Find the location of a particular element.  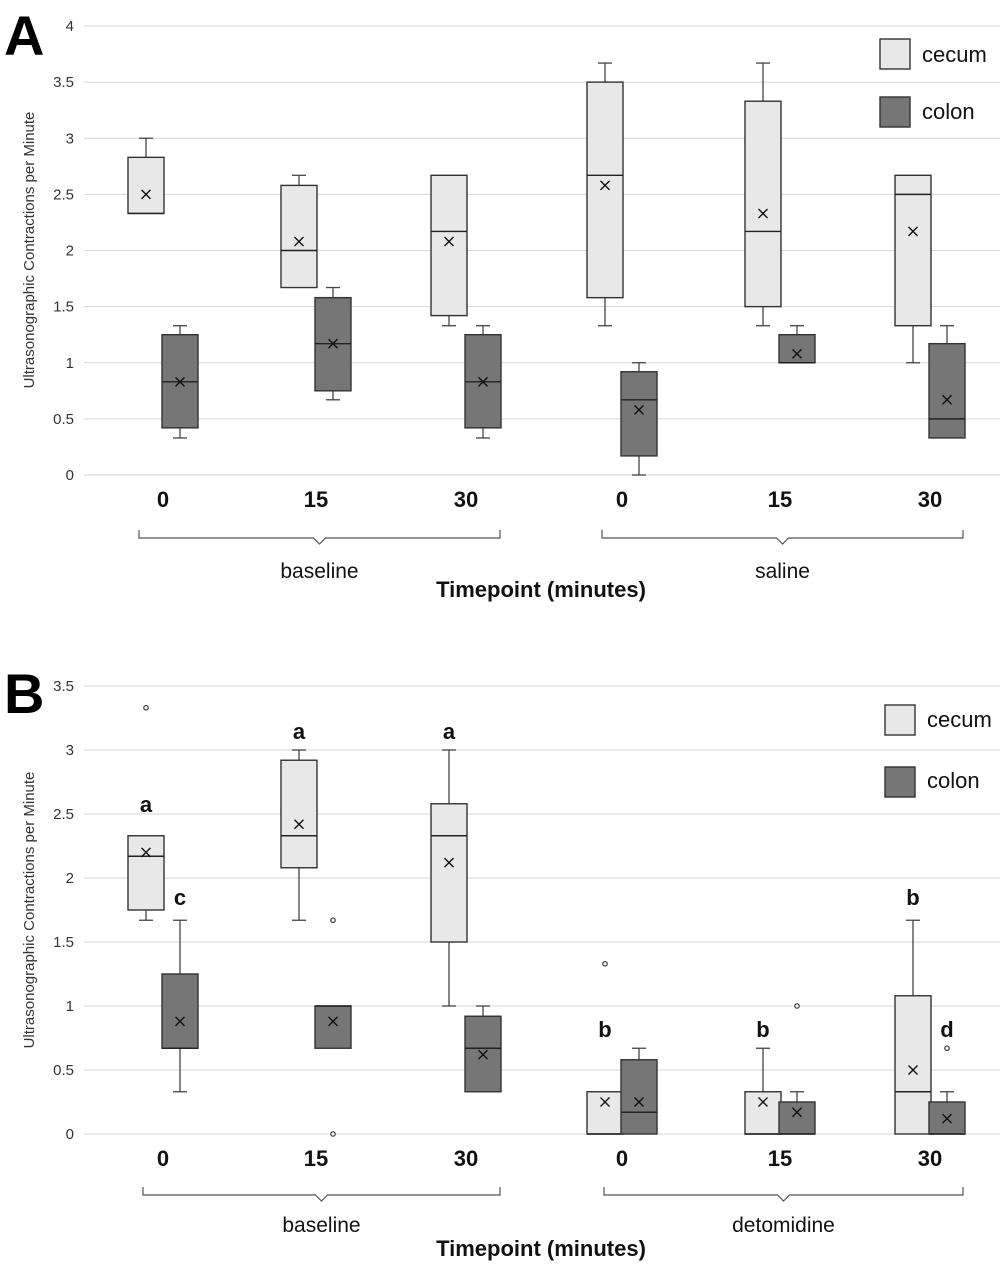

y-tick-label: 4 is located at coordinates (70, 26).